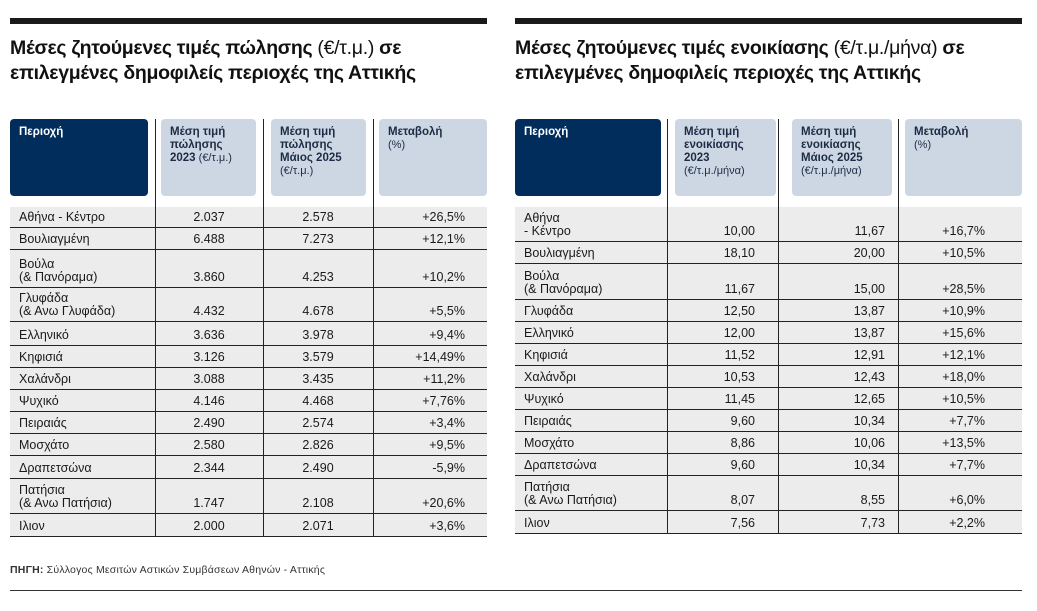 This screenshot has width=1037, height=611. Describe the element at coordinates (963, 355) in the screenshot. I see `change-percent: +12,1%` at that location.